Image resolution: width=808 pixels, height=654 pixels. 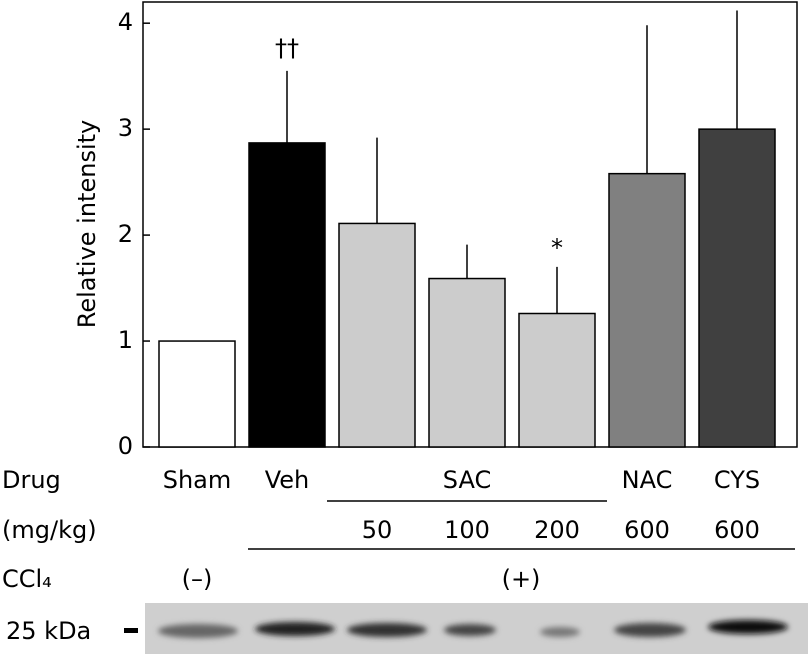 What do you see at coordinates (521, 579) in the screenshot?
I see `ccl4-label: (+)` at bounding box center [521, 579].